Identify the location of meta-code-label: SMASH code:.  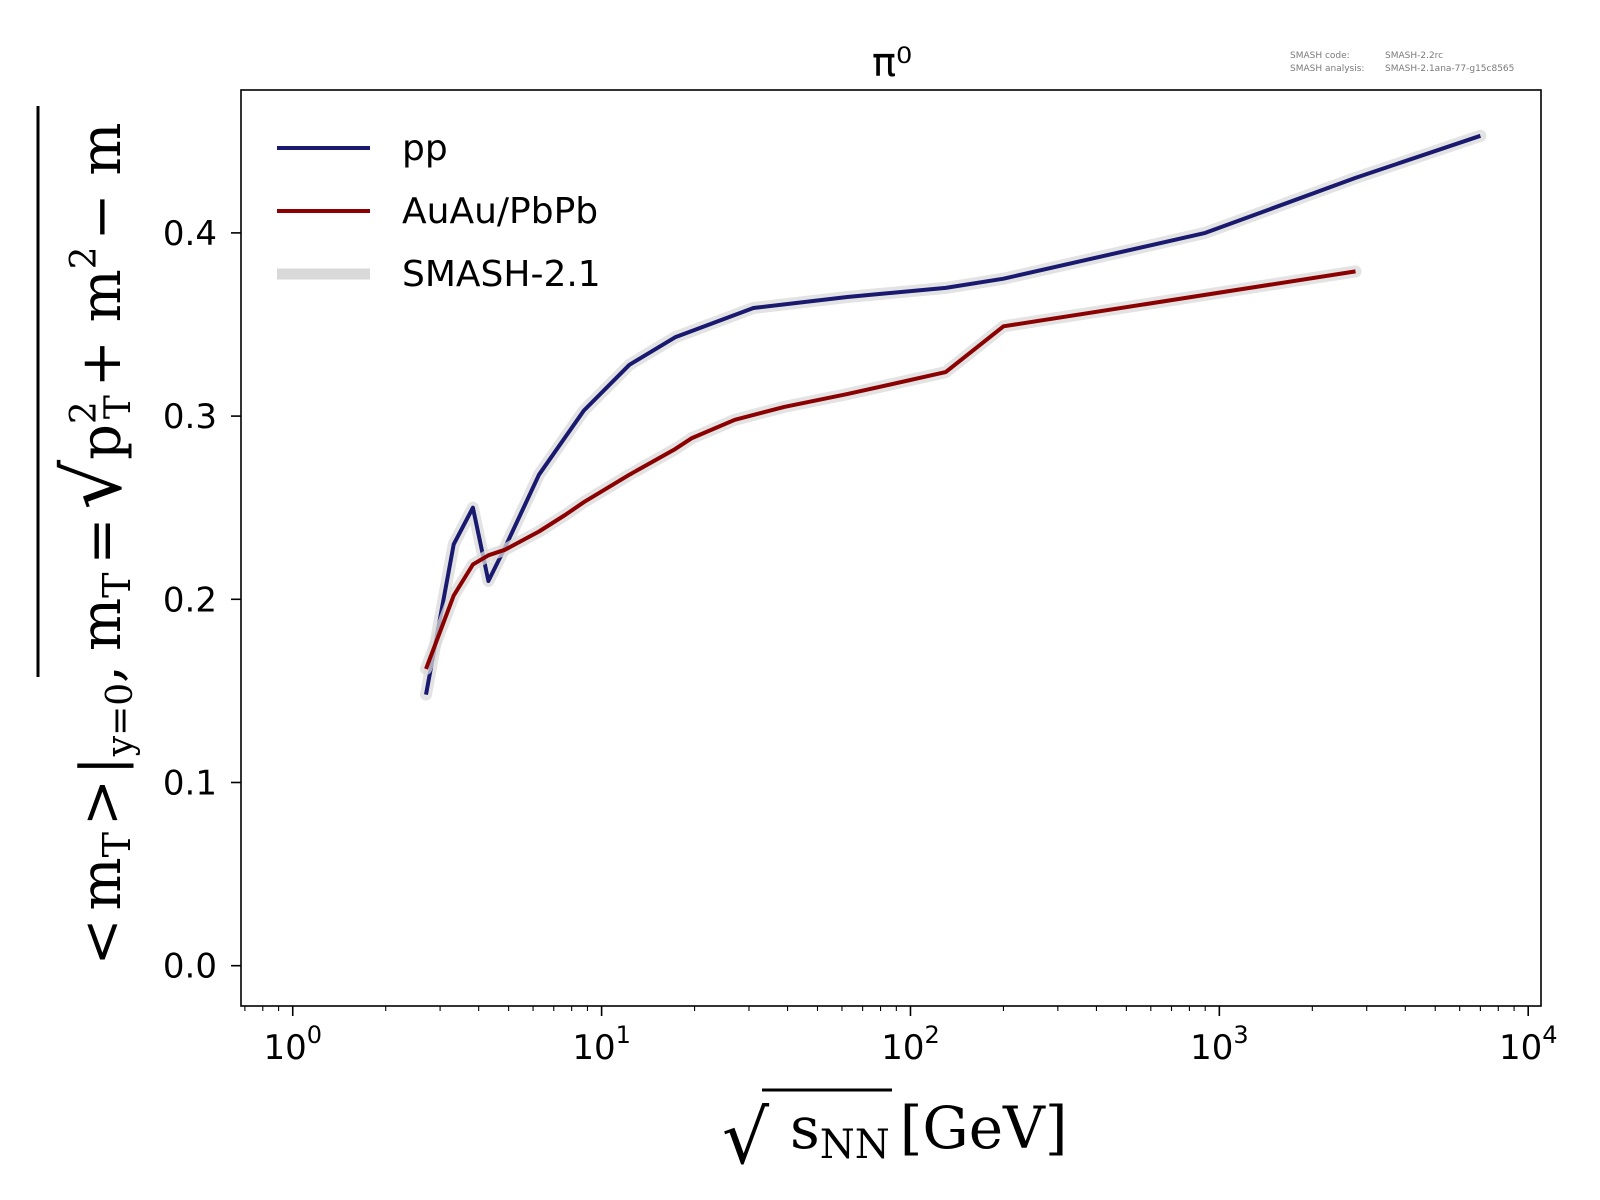
(1320, 56).